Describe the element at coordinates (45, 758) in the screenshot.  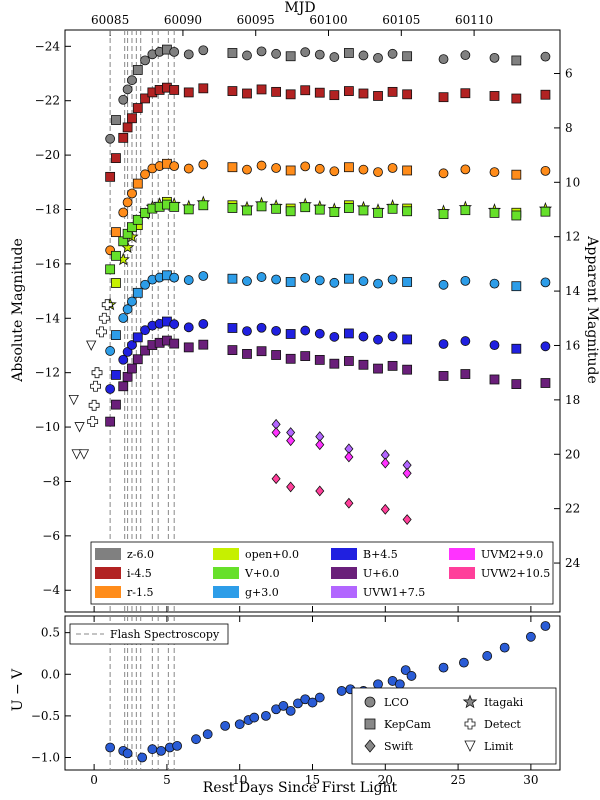
I see `color-tick-label: −1.0` at that location.